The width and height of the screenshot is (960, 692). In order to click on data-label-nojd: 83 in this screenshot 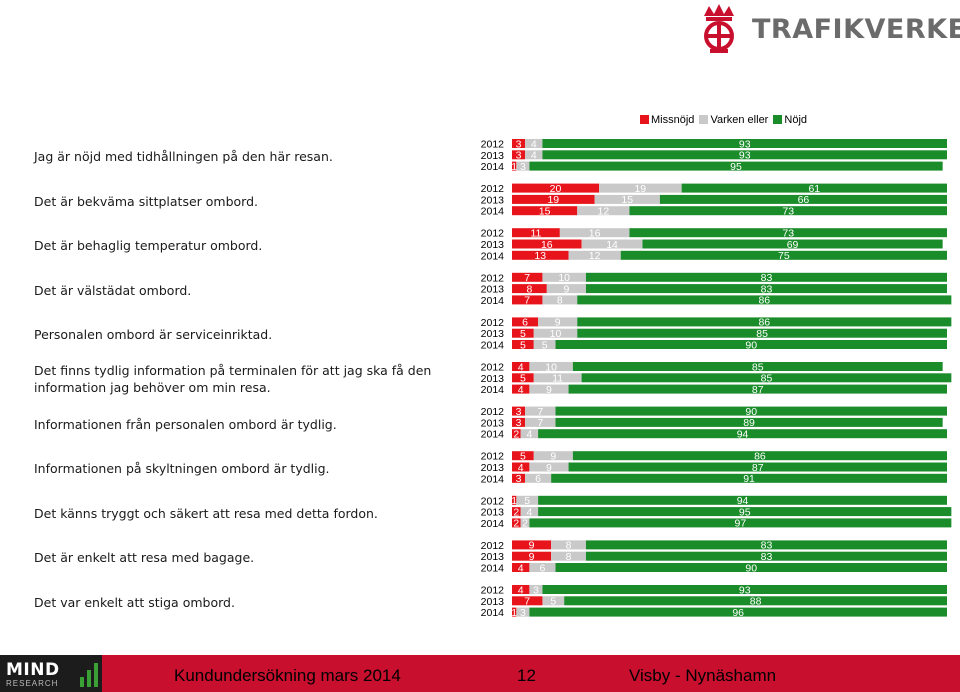, I will do `click(767, 557)`.